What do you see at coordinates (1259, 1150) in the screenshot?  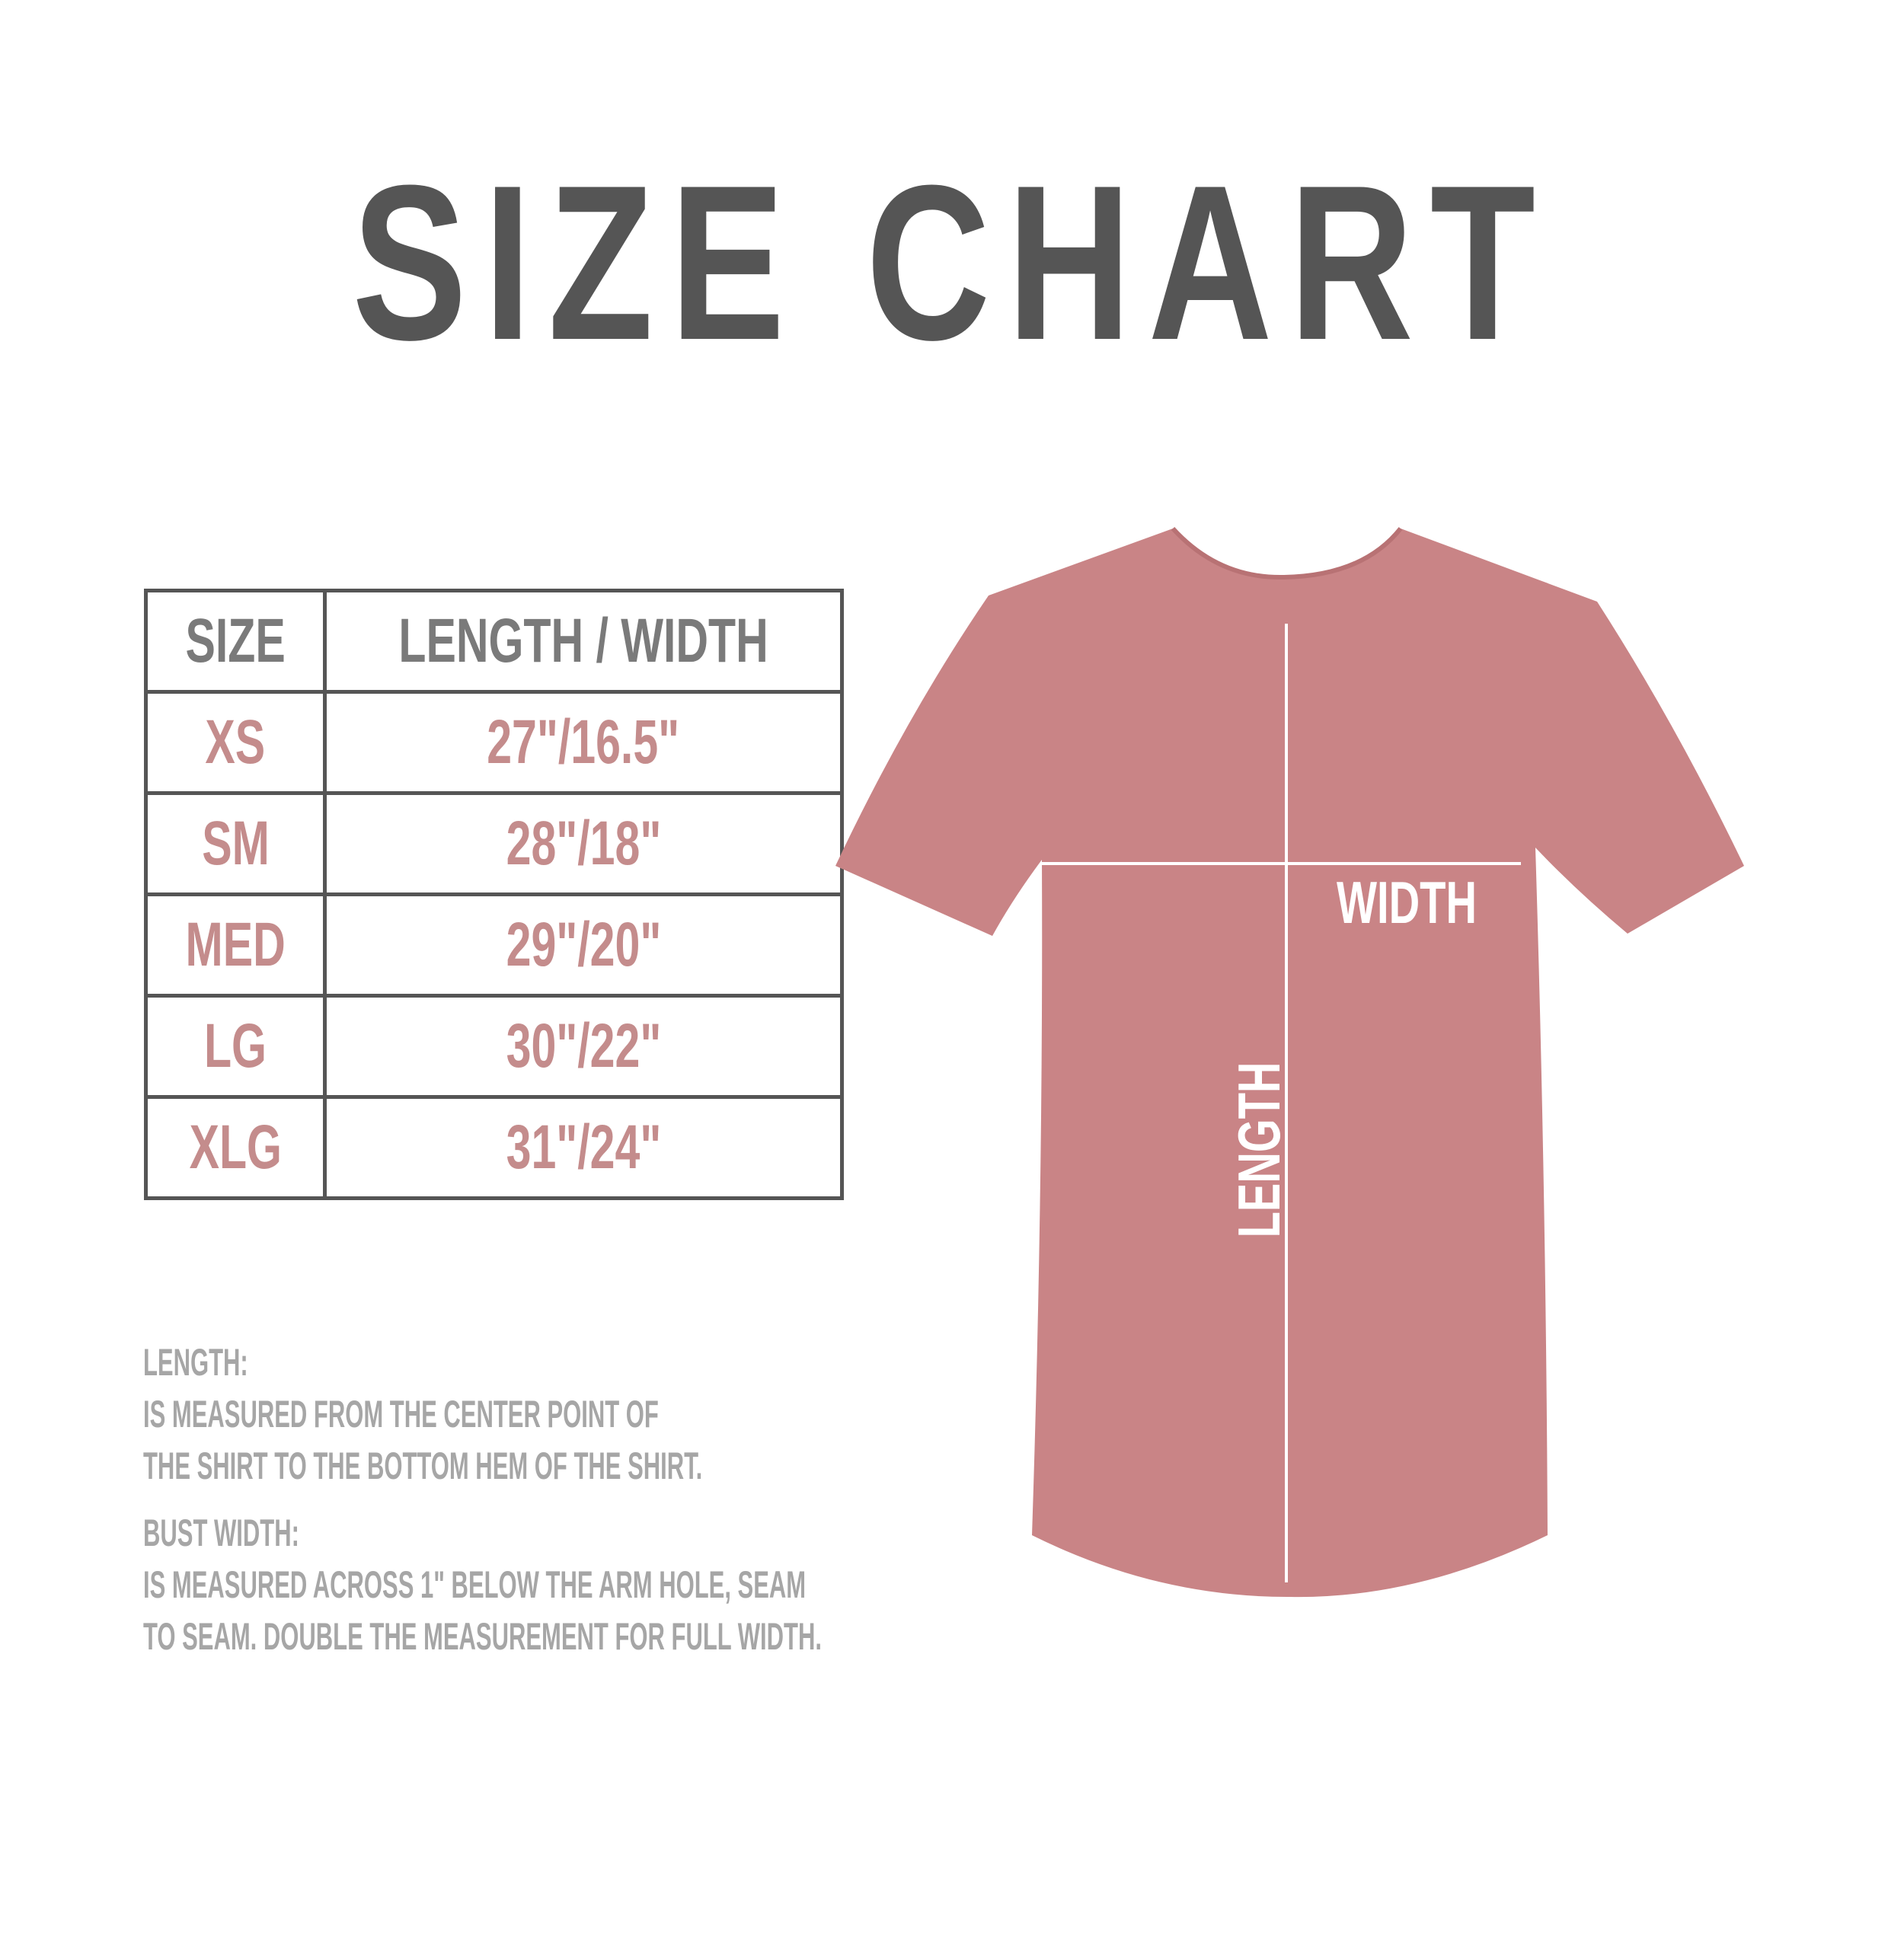 I see `length-label: LENGTH` at bounding box center [1259, 1150].